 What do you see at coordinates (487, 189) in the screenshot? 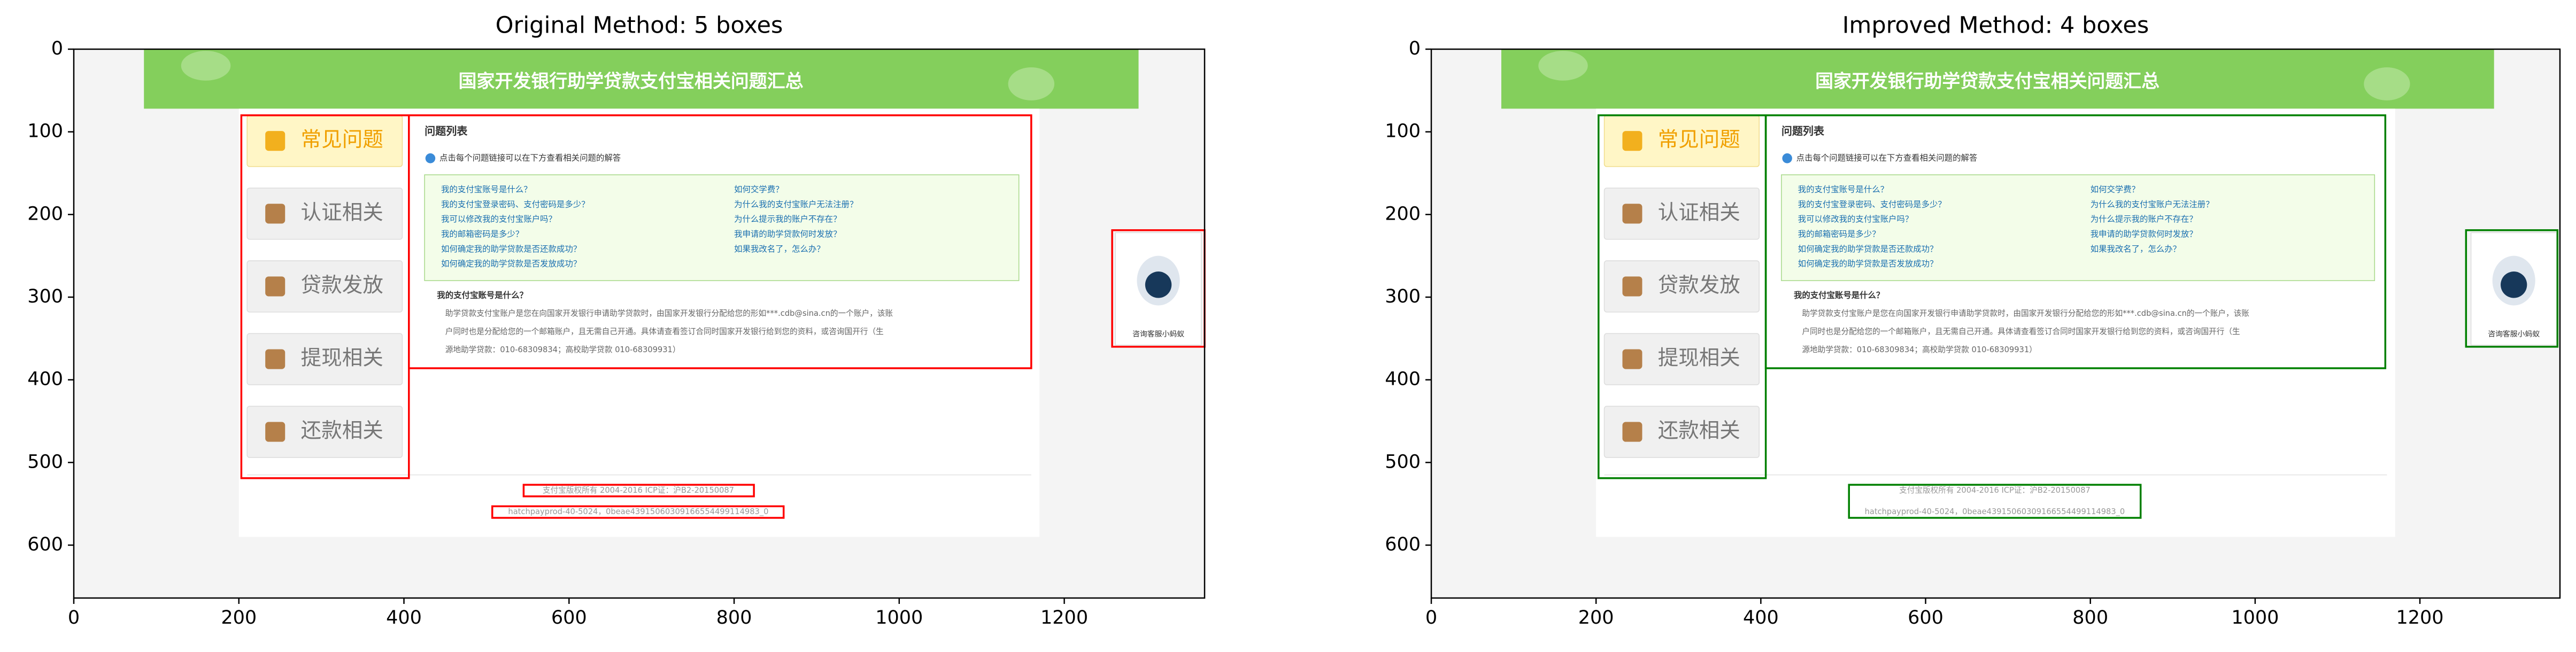
I see `question-link: 我的支付宝账号是什么？` at bounding box center [487, 189].